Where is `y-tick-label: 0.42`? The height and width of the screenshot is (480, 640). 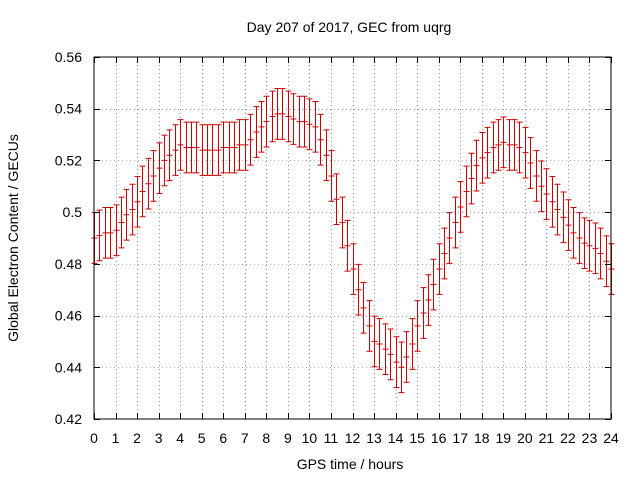
y-tick-label: 0.42 is located at coordinates (68, 419).